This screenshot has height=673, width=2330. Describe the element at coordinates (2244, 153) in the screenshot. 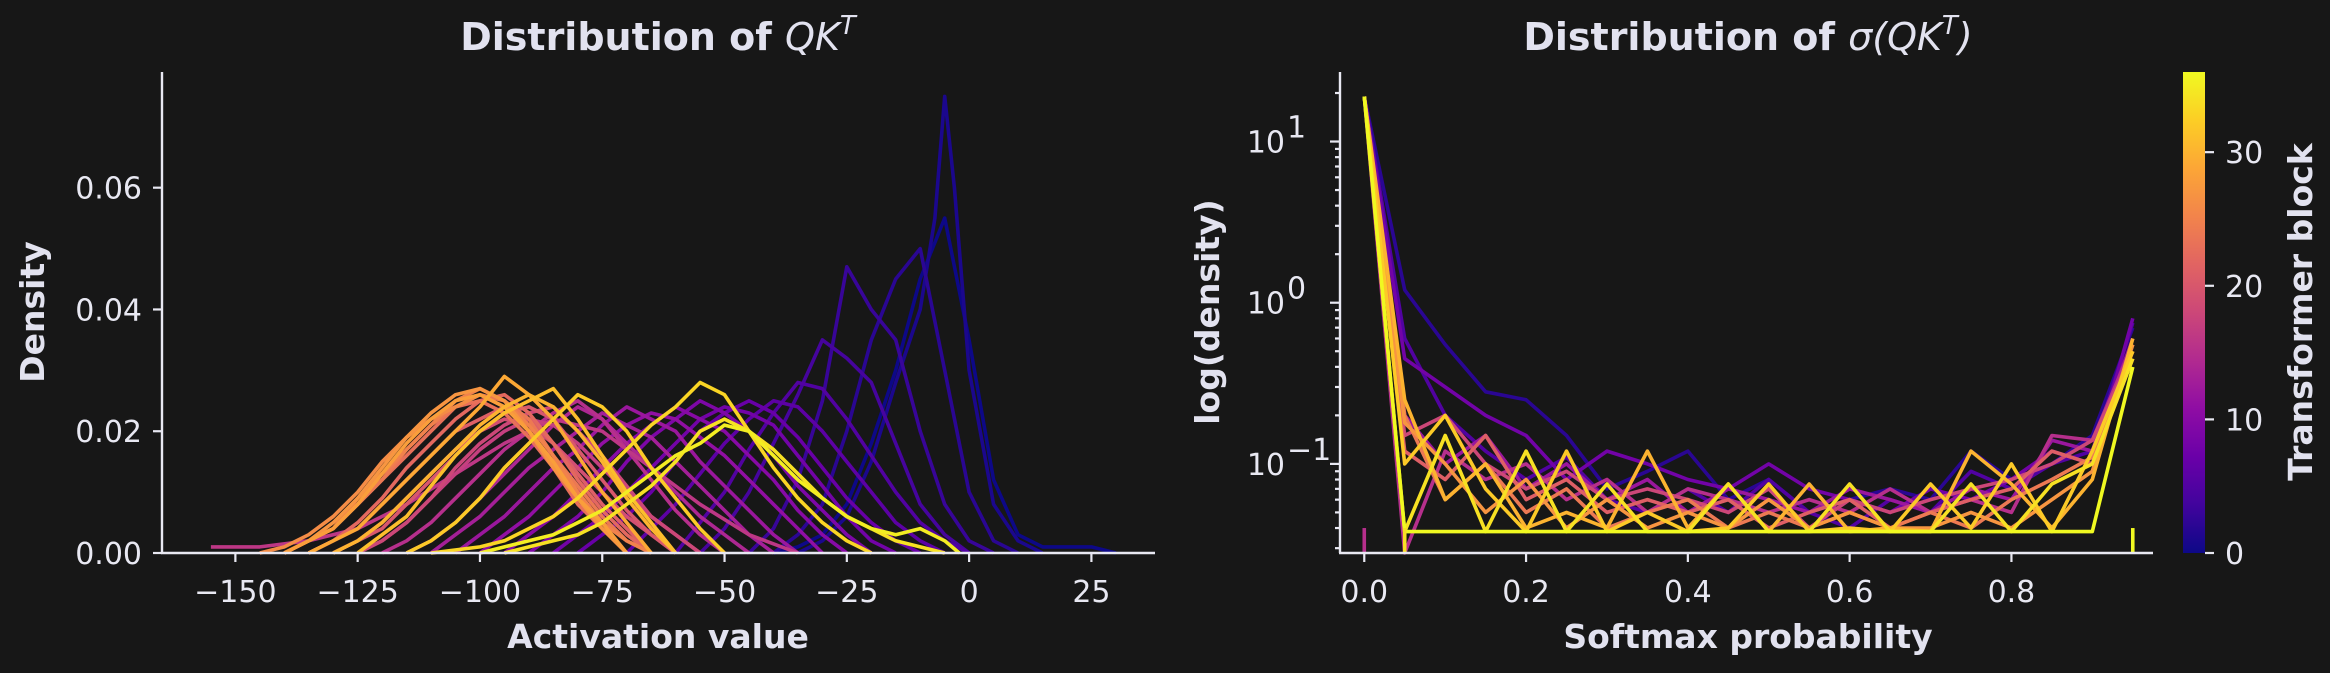

I see `colorbar-tick-label: 30` at that location.